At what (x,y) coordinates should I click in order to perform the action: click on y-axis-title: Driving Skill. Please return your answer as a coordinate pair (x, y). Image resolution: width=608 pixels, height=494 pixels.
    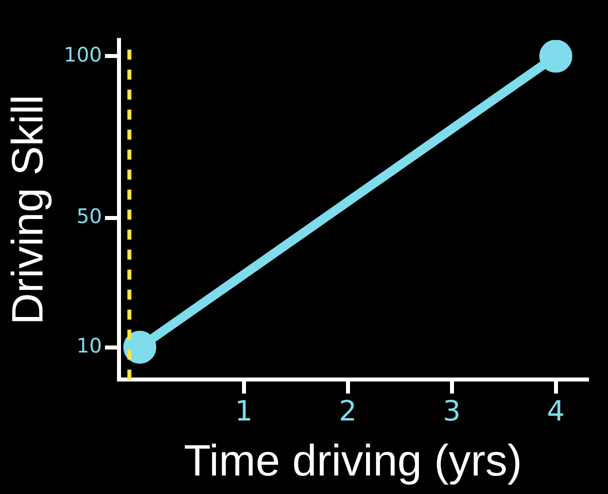
    Looking at the image, I should click on (28, 209).